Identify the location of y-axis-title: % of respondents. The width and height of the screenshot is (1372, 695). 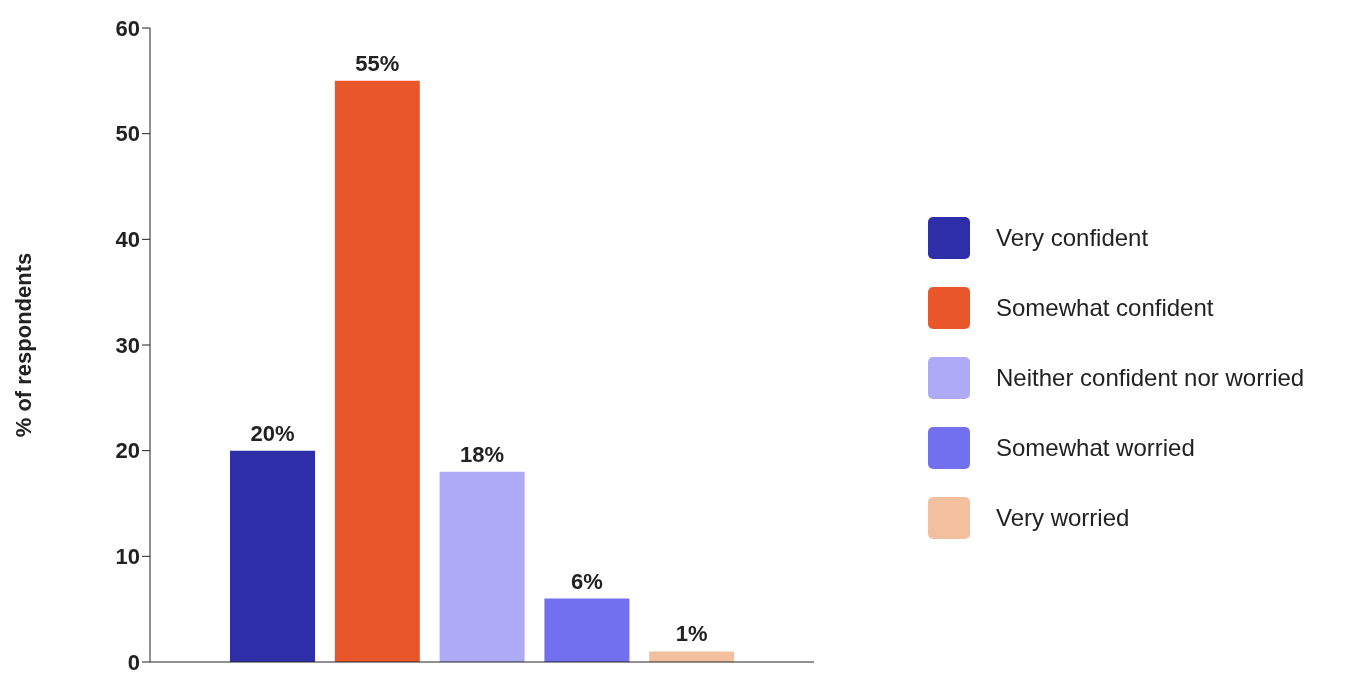
(23, 345).